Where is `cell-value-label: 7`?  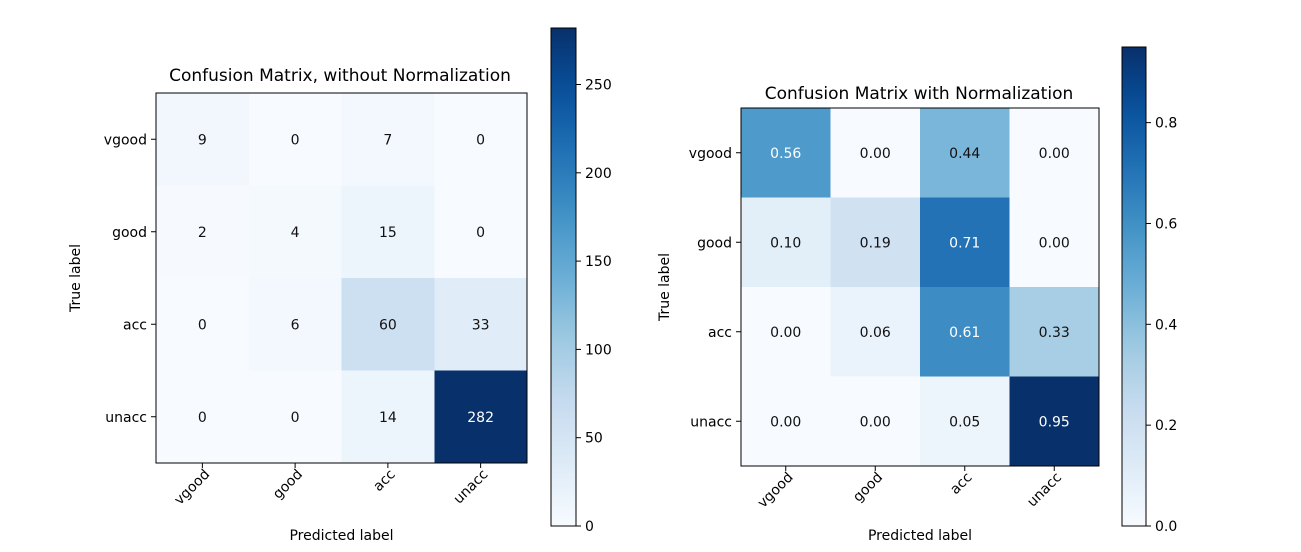
cell-value-label: 7 is located at coordinates (387, 140).